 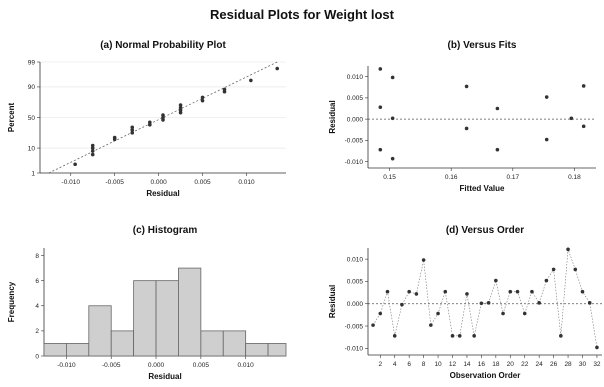 What do you see at coordinates (355, 282) in the screenshot?
I see `plot-d-y-tick-label: 0.005` at bounding box center [355, 282].